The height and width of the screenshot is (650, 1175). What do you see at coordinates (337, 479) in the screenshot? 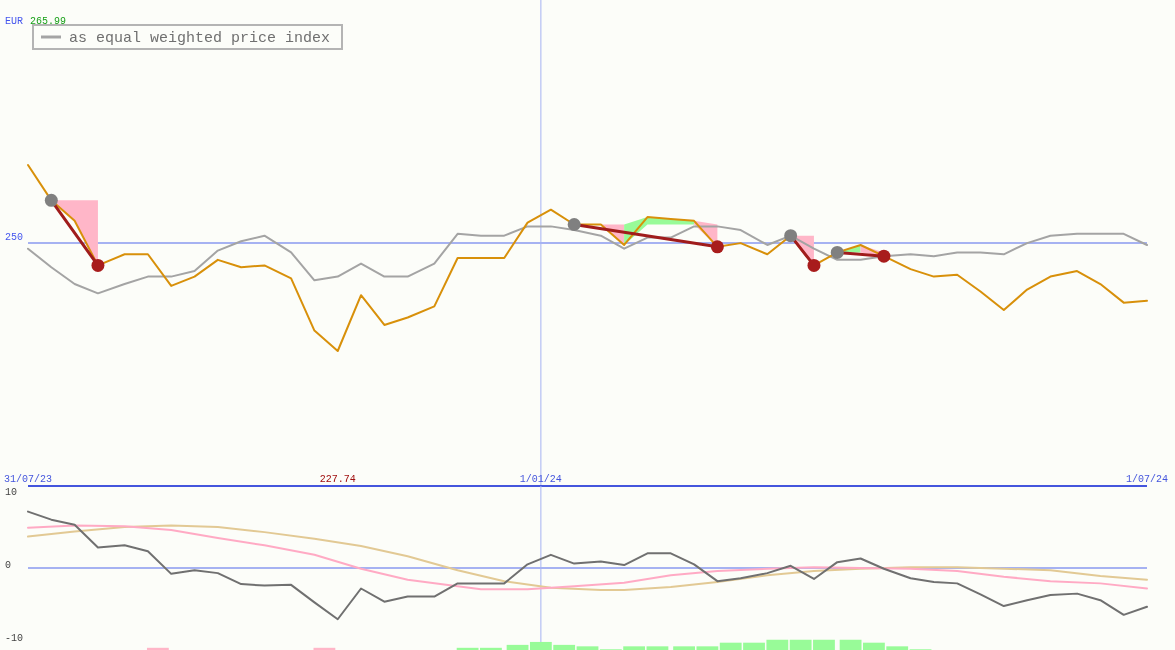
I see `text: 227.74` at bounding box center [337, 479].